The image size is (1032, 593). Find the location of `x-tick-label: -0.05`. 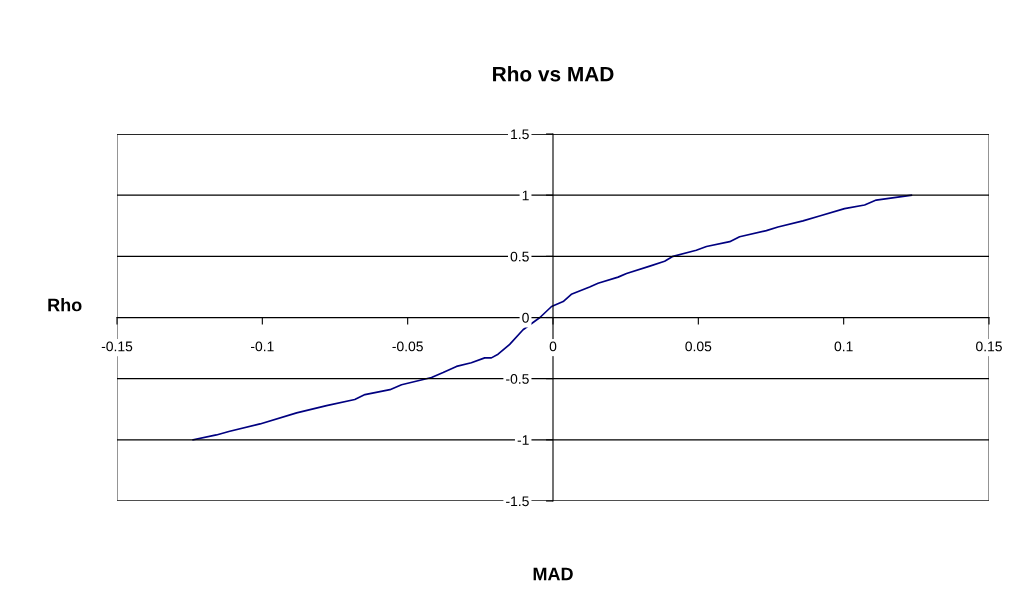

x-tick-label: -0.05 is located at coordinates (407, 346).